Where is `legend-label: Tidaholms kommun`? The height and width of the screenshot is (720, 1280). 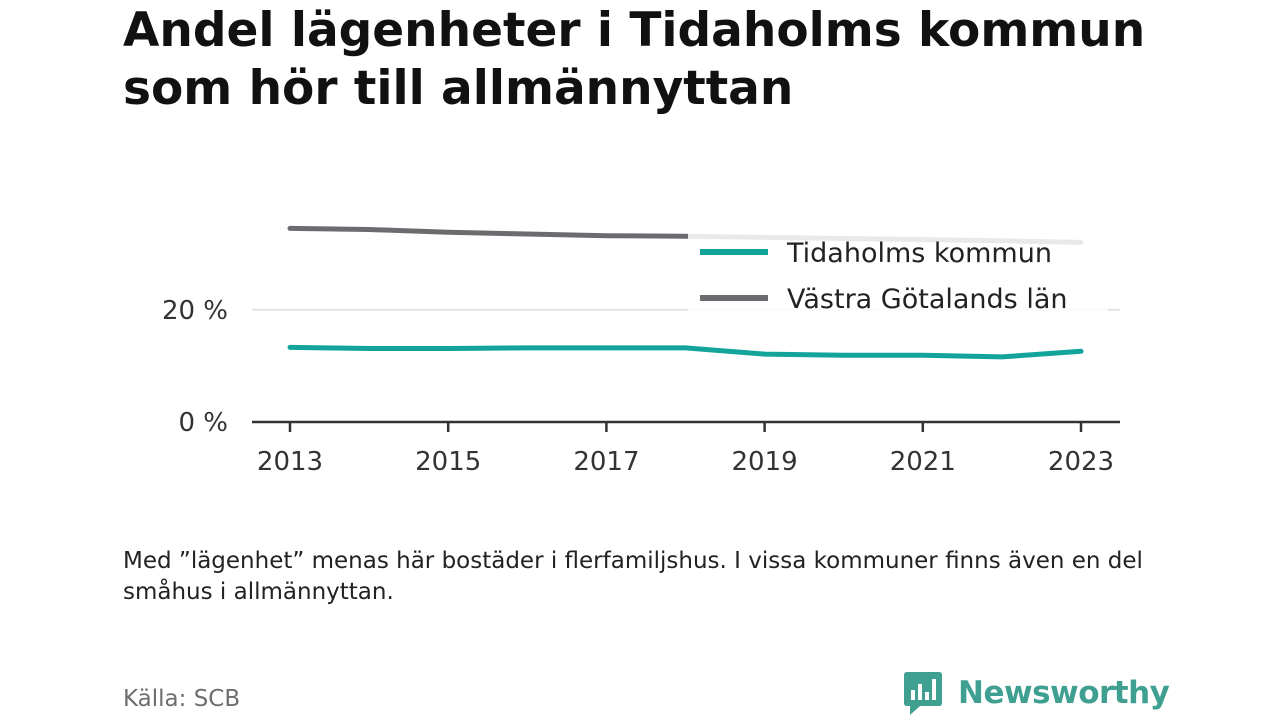
legend-label: Tidaholms kommun is located at coordinates (919, 253).